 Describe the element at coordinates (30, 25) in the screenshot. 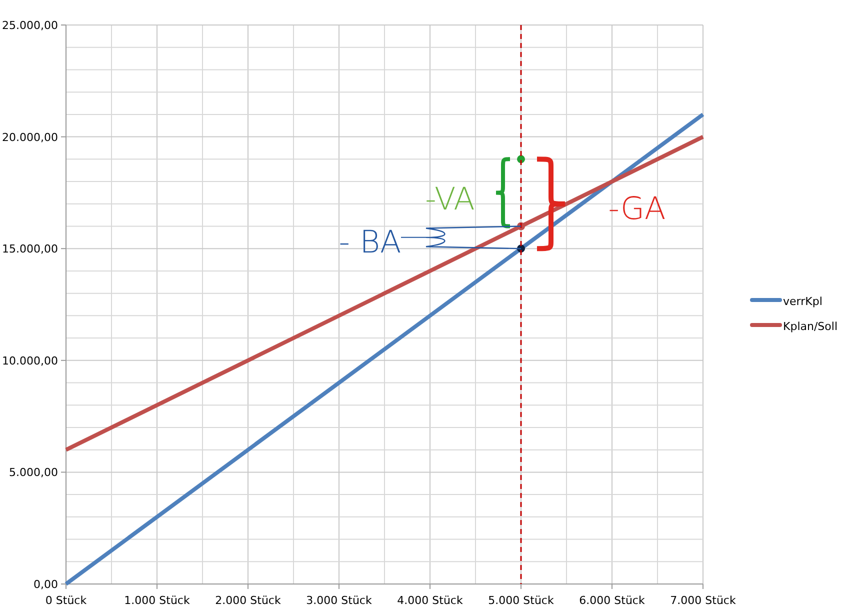

I see `y-tick-label: 25.000,00` at that location.